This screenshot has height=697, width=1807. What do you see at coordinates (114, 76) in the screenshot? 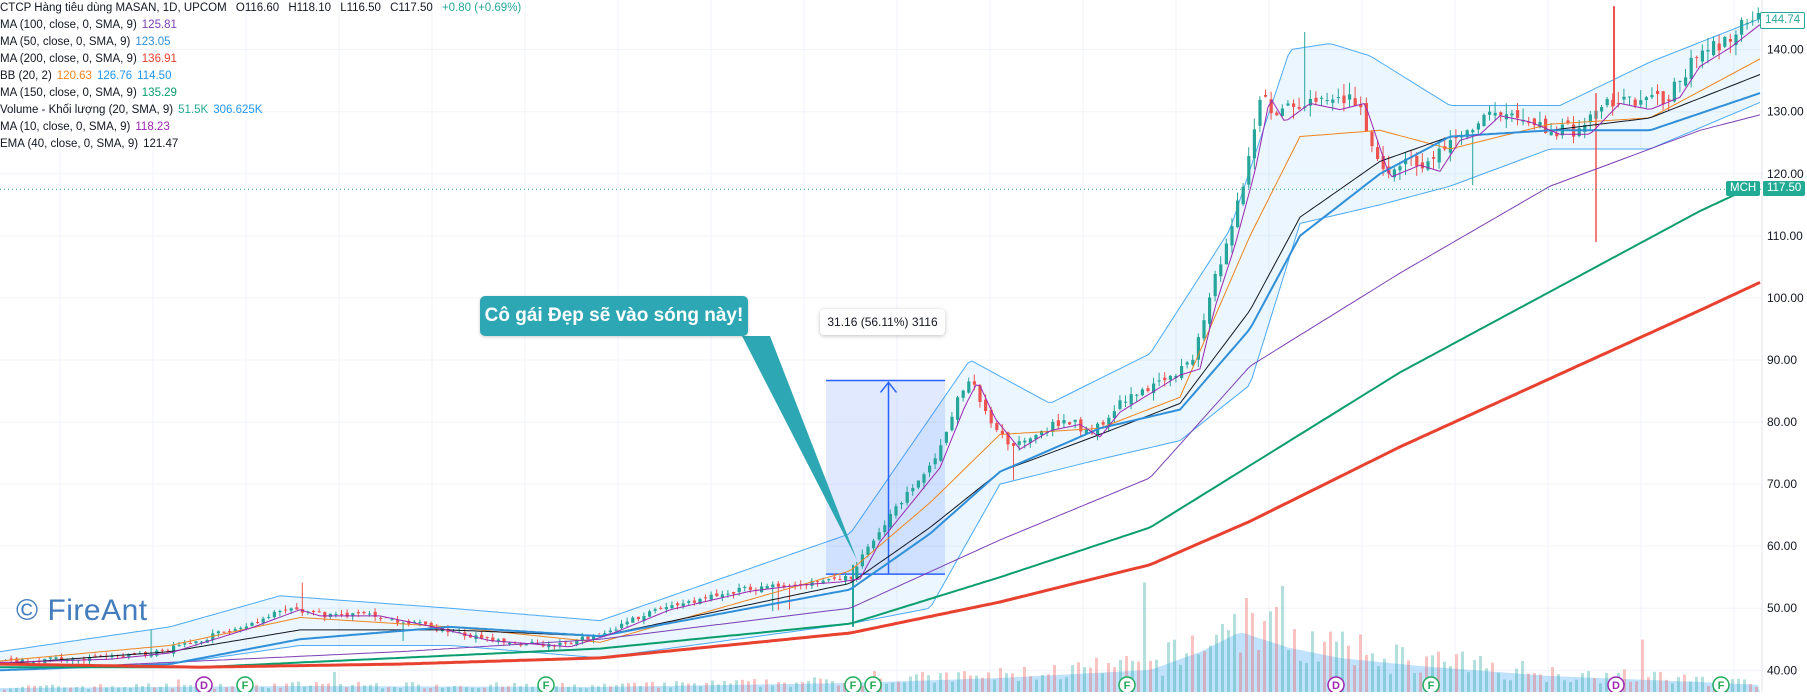
I see `legend-indicator-value: 126.76` at bounding box center [114, 76].